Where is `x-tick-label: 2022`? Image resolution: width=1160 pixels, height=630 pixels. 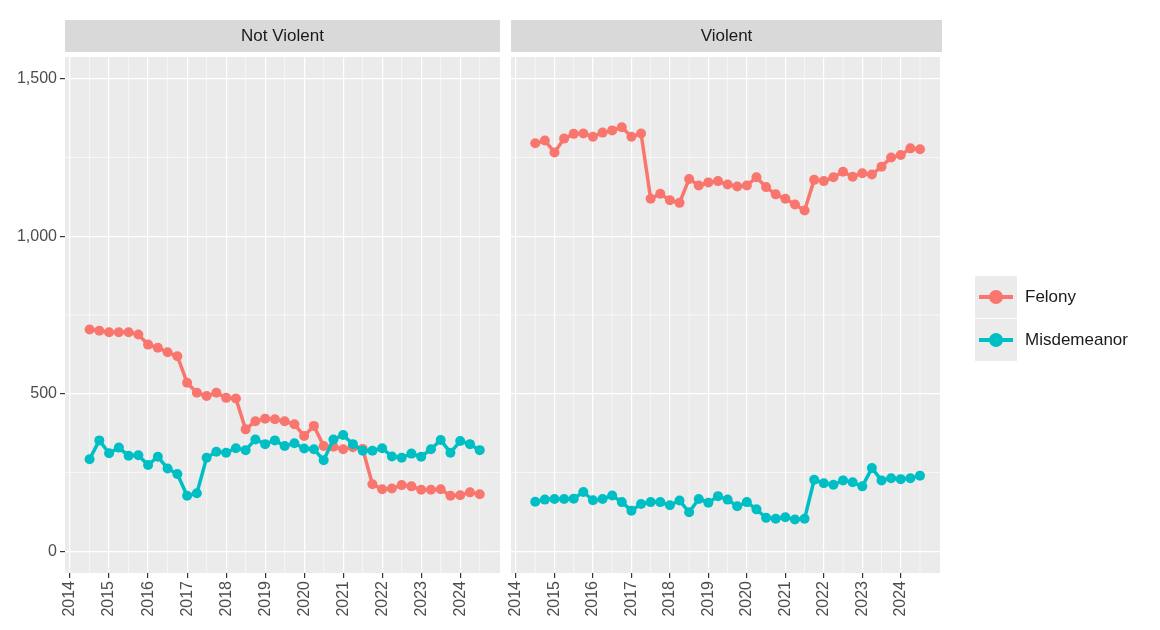 x-tick-label: 2022 is located at coordinates (381, 598).